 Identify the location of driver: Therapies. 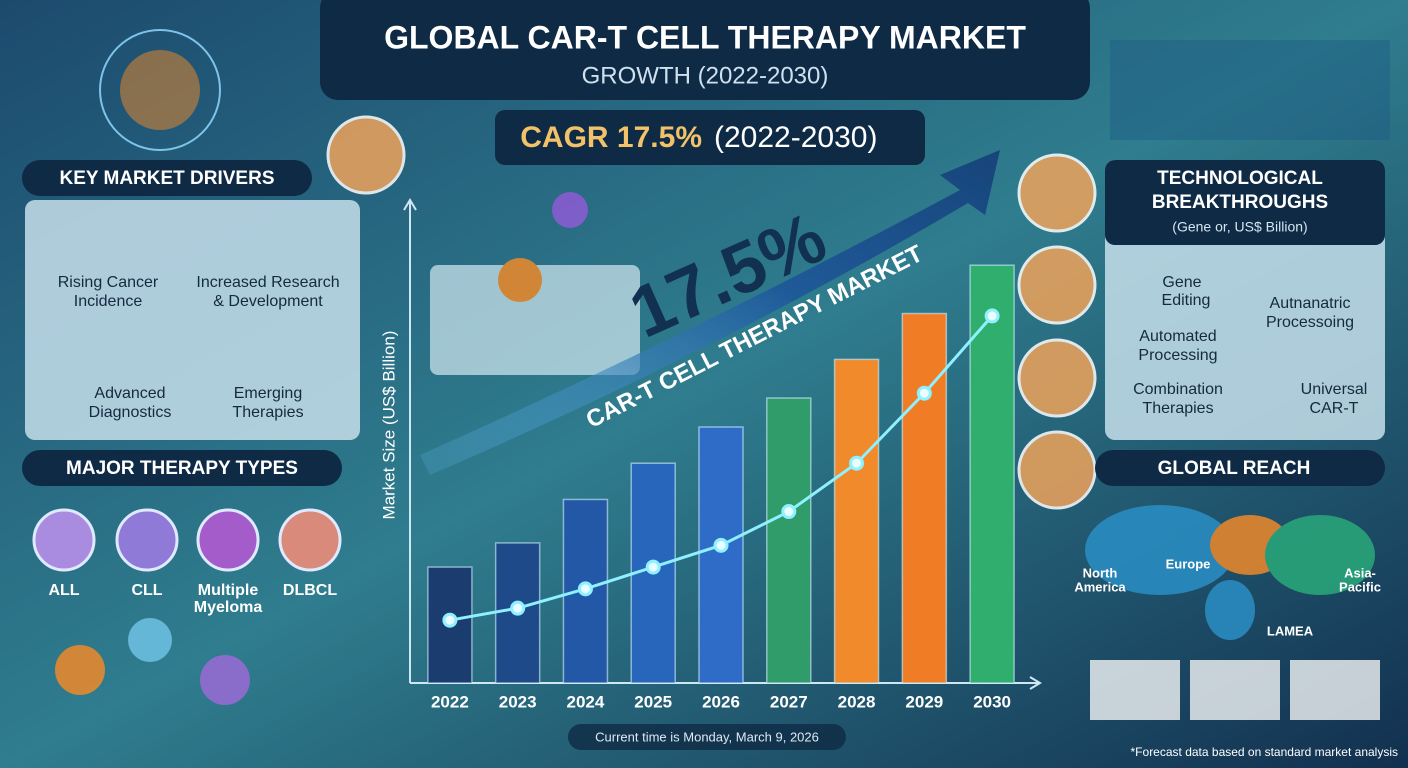
(267, 412).